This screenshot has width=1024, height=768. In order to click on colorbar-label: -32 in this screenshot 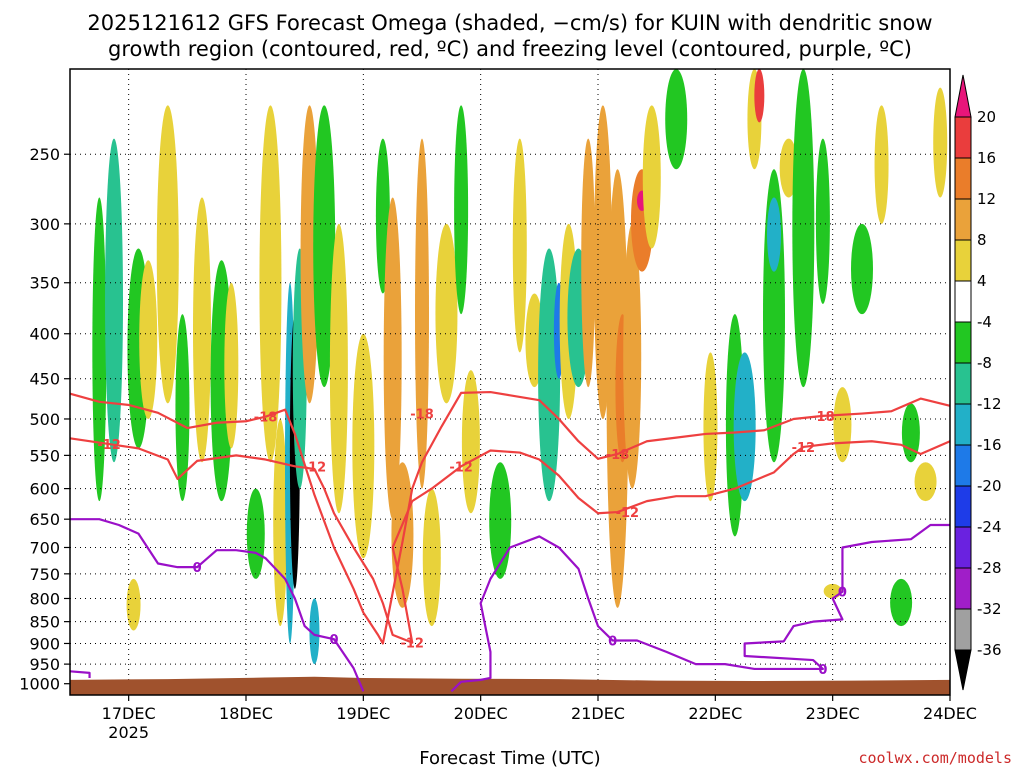, I will do `click(989, 609)`.